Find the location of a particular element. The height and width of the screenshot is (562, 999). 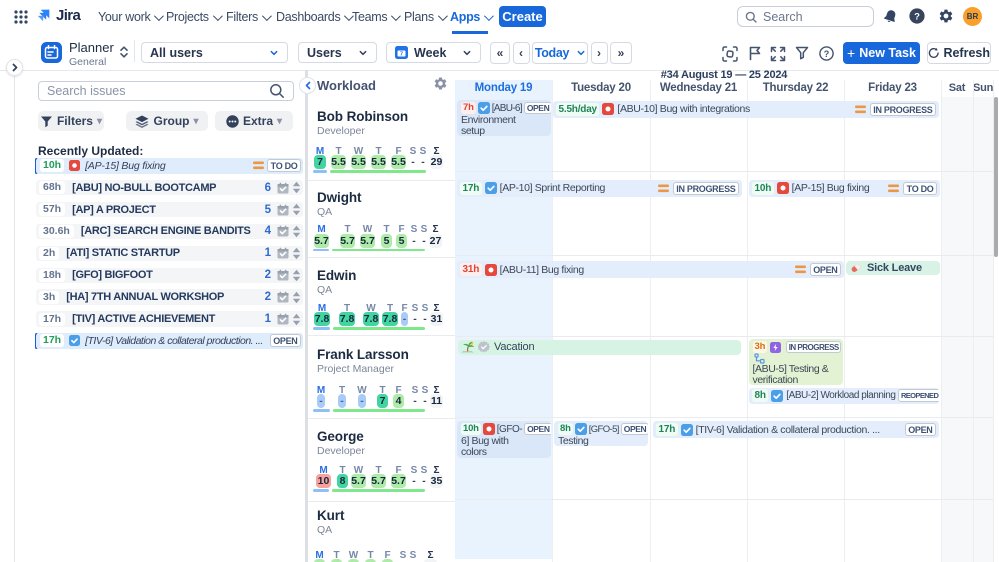

svg-text: 7 is located at coordinates (401, 55).